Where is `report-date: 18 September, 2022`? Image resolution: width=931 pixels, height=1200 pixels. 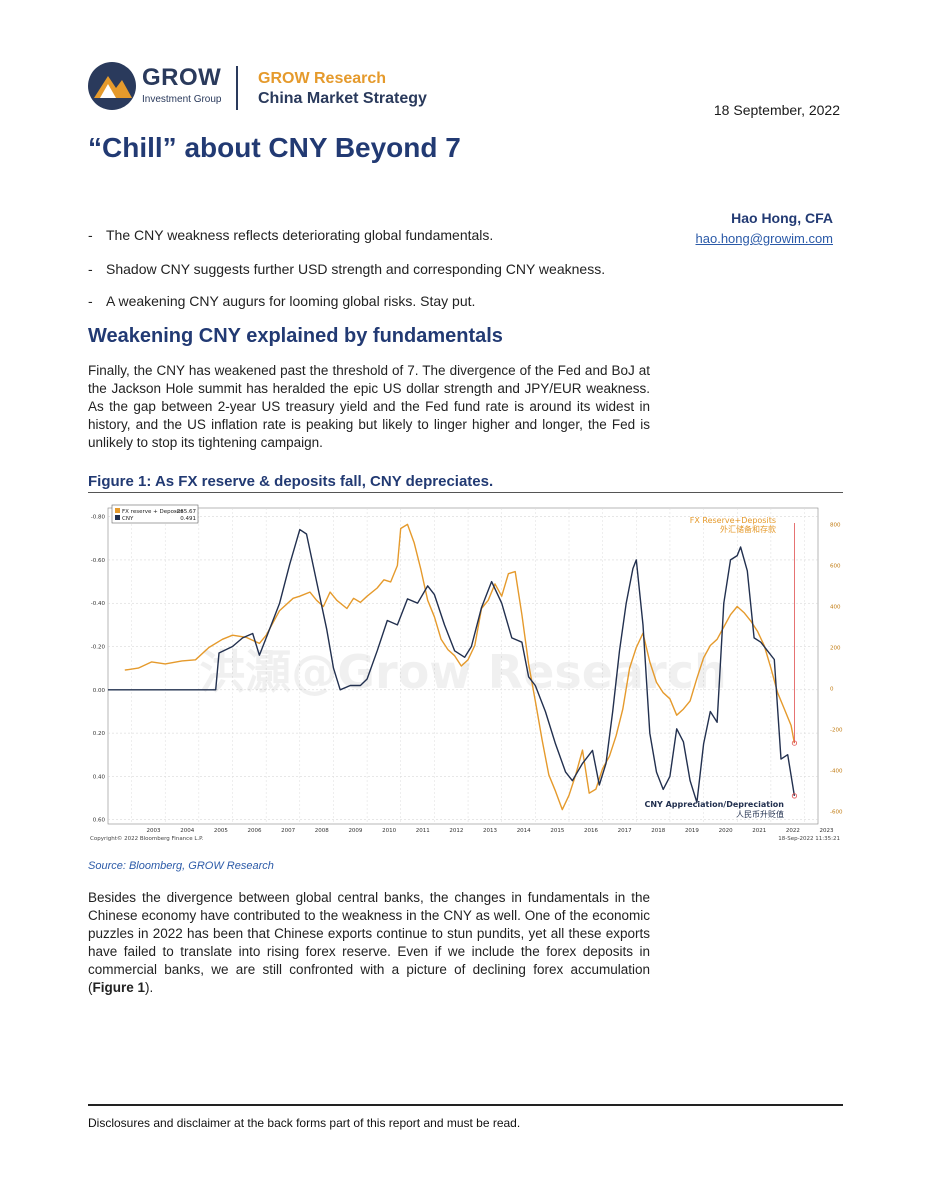 report-date: 18 September, 2022 is located at coordinates (776, 110).